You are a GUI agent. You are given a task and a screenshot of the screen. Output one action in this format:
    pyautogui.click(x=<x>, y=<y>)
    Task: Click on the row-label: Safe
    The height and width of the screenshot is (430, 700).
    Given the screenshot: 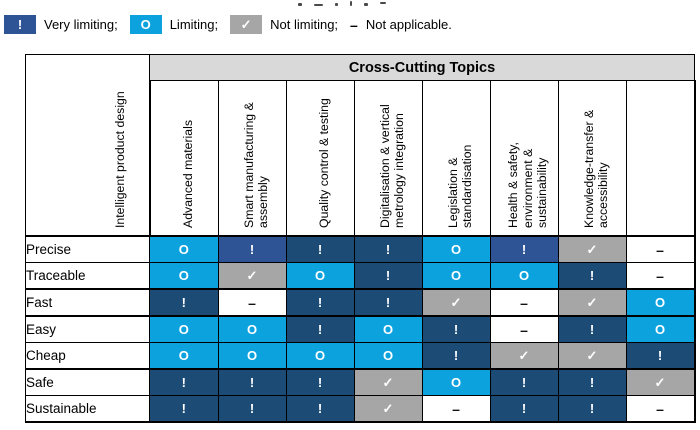 What is the action you would take?
    pyautogui.click(x=87, y=382)
    